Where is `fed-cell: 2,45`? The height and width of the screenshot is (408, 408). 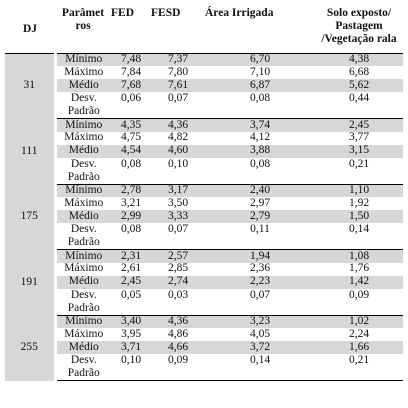
fed-cell: 2,45 is located at coordinates (131, 282).